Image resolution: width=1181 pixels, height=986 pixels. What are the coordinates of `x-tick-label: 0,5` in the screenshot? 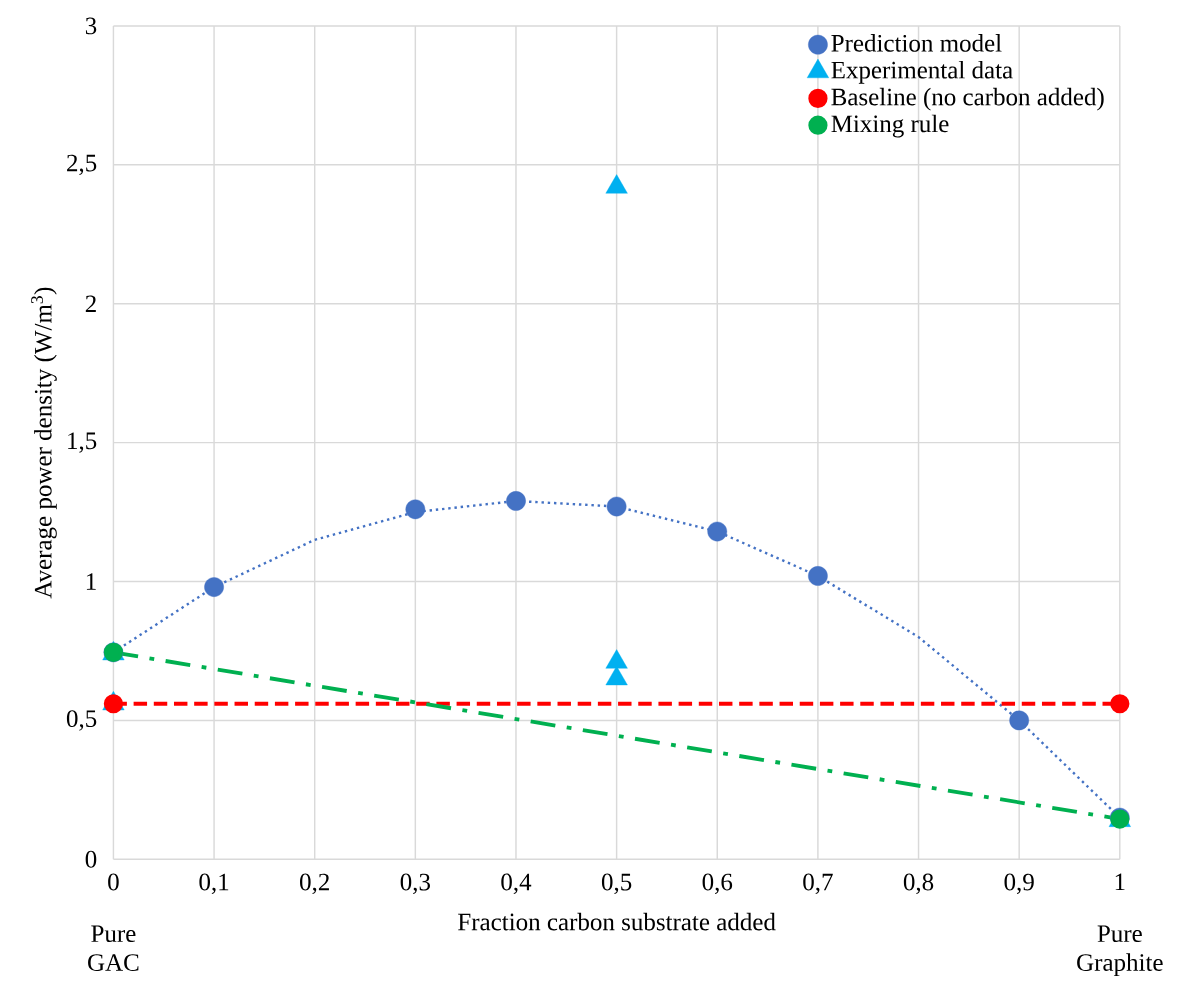 It's located at (616, 883).